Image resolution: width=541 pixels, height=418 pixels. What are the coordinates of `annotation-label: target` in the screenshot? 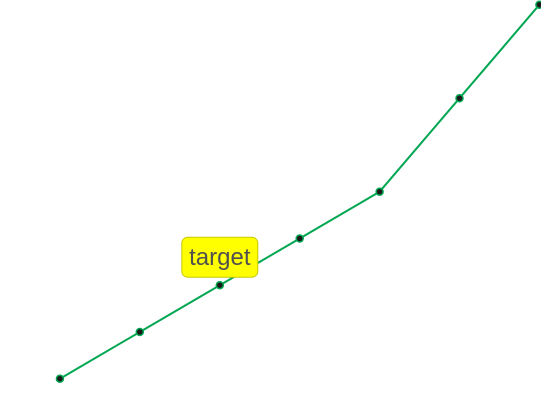 It's located at (220, 257).